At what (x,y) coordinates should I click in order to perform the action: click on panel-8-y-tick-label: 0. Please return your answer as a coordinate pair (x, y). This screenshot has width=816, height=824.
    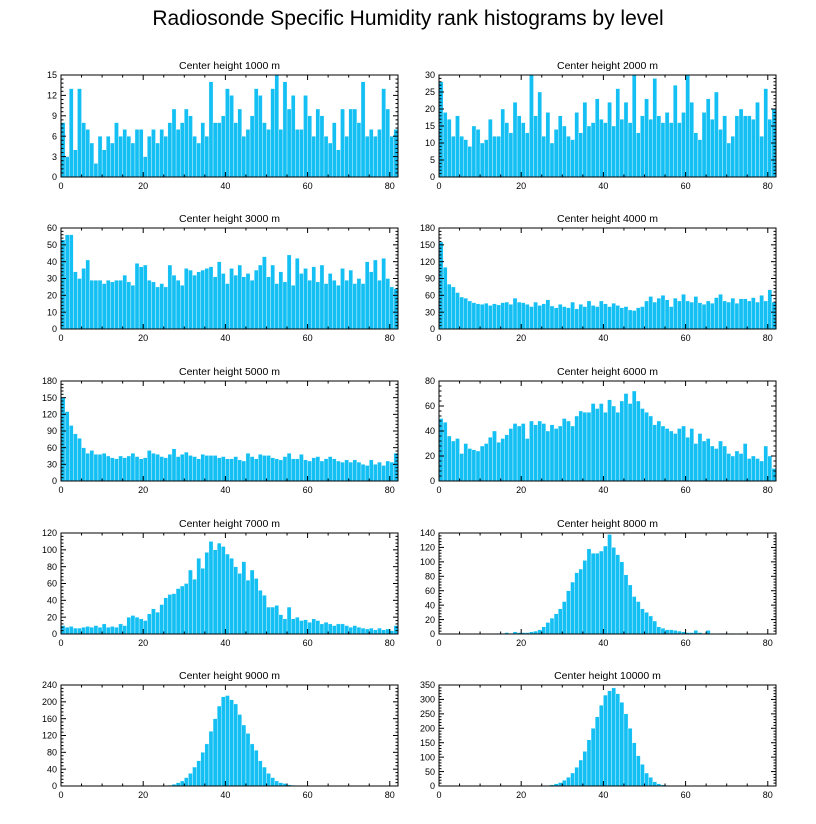
    Looking at the image, I should click on (432, 634).